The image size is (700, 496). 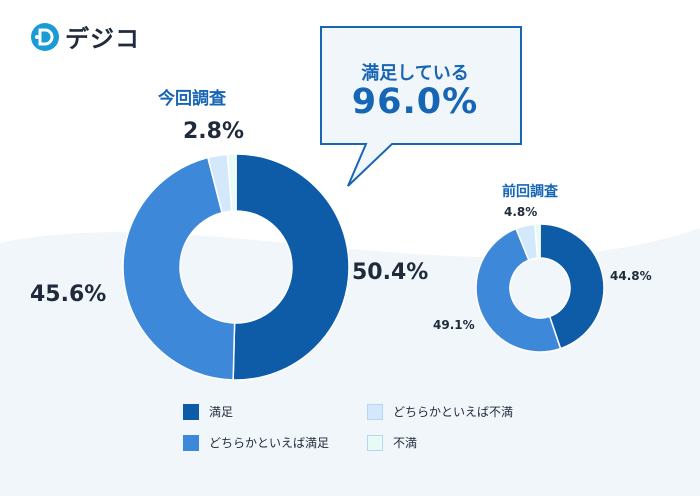 I want to click on data-label-current-somewhat-satisfied: 45.6%, so click(x=68, y=294).